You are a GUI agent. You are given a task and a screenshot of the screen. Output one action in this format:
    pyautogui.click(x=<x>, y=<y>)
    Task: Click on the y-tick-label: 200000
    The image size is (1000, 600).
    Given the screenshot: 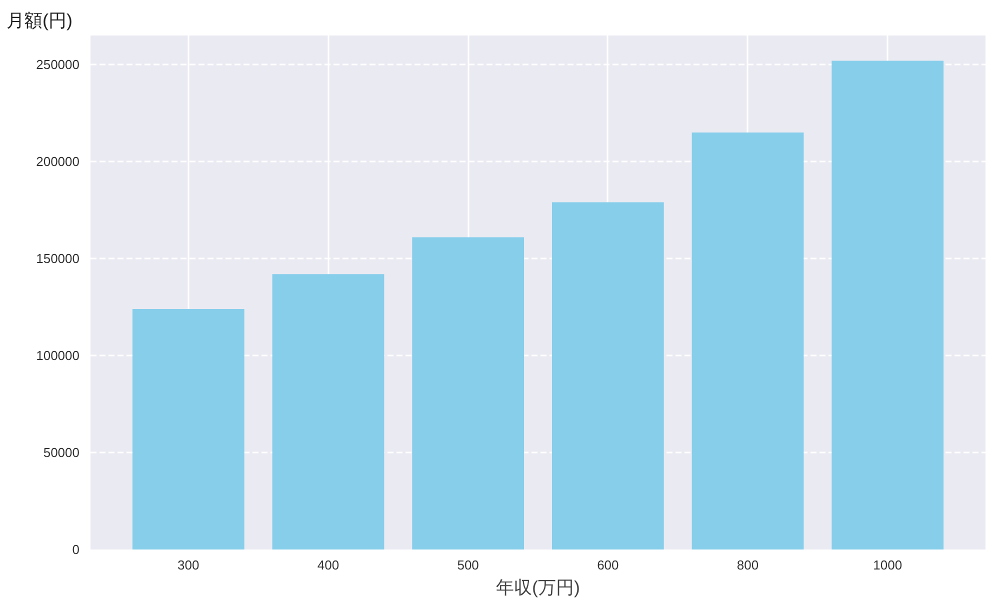 What is the action you would take?
    pyautogui.click(x=58, y=162)
    